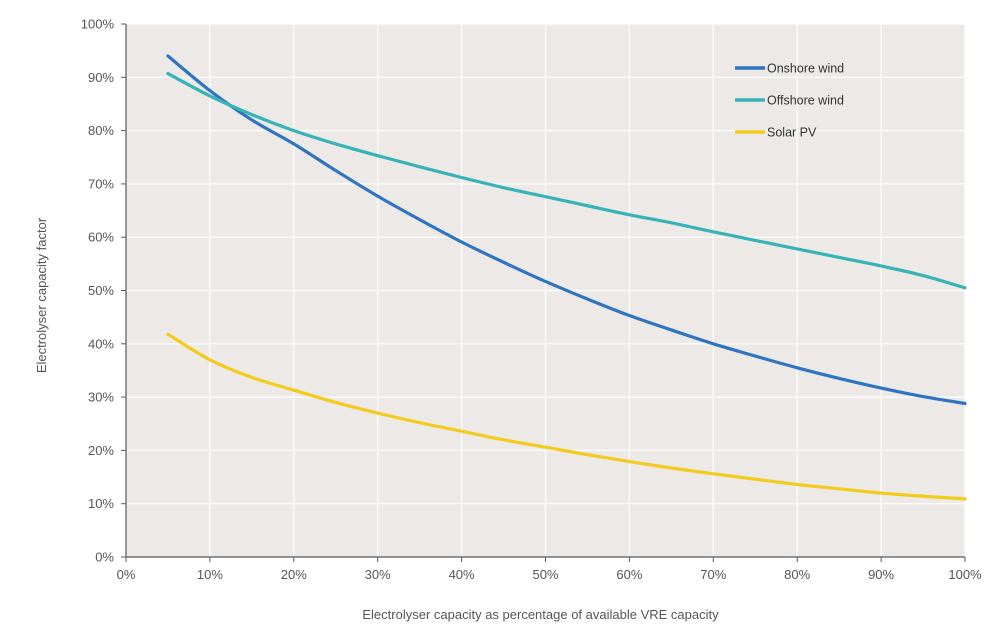  Describe the element at coordinates (101, 237) in the screenshot. I see `y-tick-label: 60%` at that location.